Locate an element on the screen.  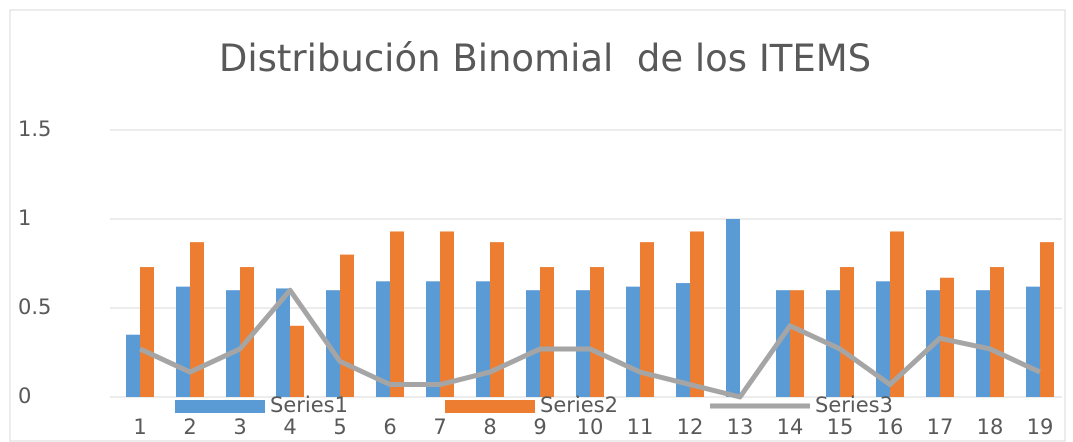
x-tick-label: 2 is located at coordinates (189, 427).